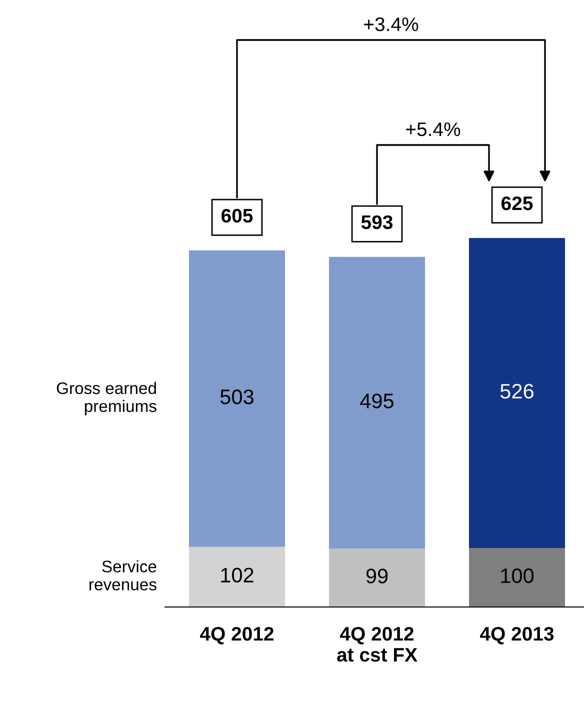  I want to click on total-label: 605, so click(237, 215).